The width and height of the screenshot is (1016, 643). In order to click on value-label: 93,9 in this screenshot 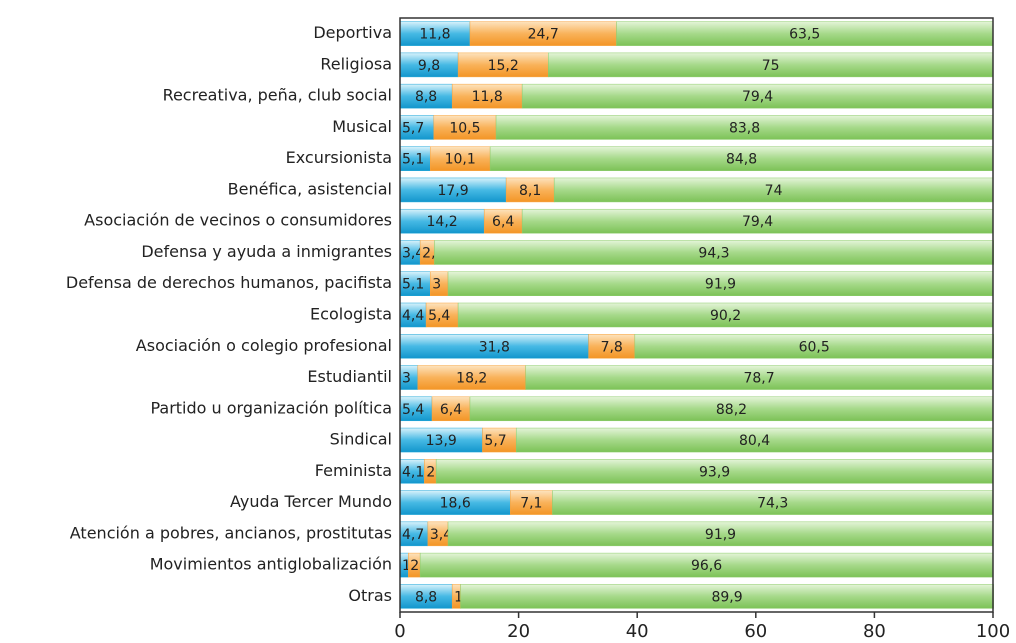, I will do `click(714, 472)`.